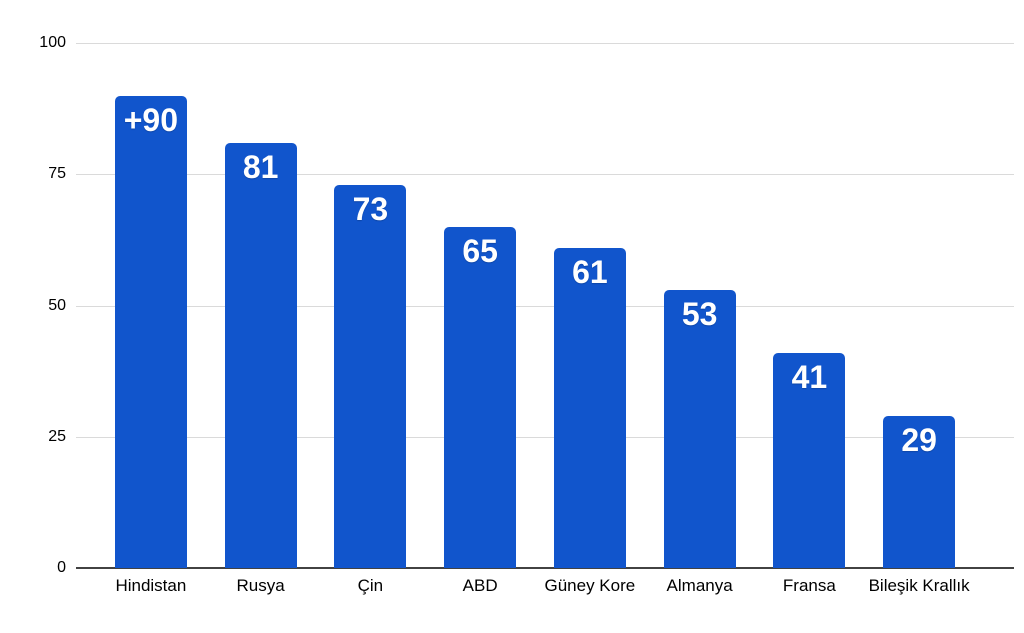  What do you see at coordinates (370, 585) in the screenshot?
I see `x-axis-label: Çin` at bounding box center [370, 585].